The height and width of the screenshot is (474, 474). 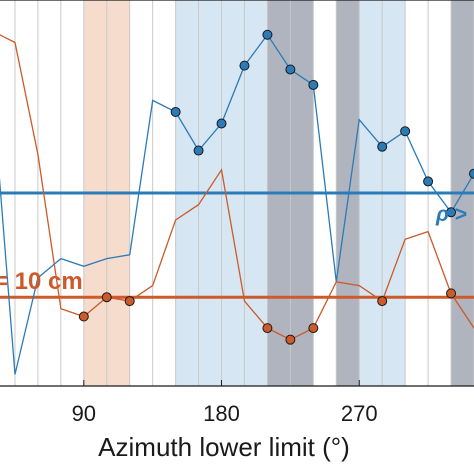 I want to click on x-tick-label-90: 90, so click(x=84, y=413).